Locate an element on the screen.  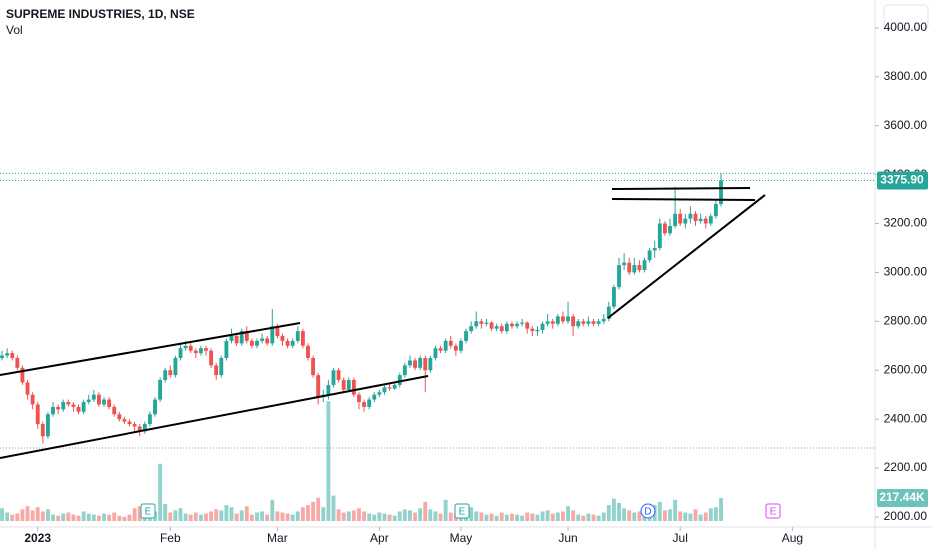
trend-line is located at coordinates (683, 199).